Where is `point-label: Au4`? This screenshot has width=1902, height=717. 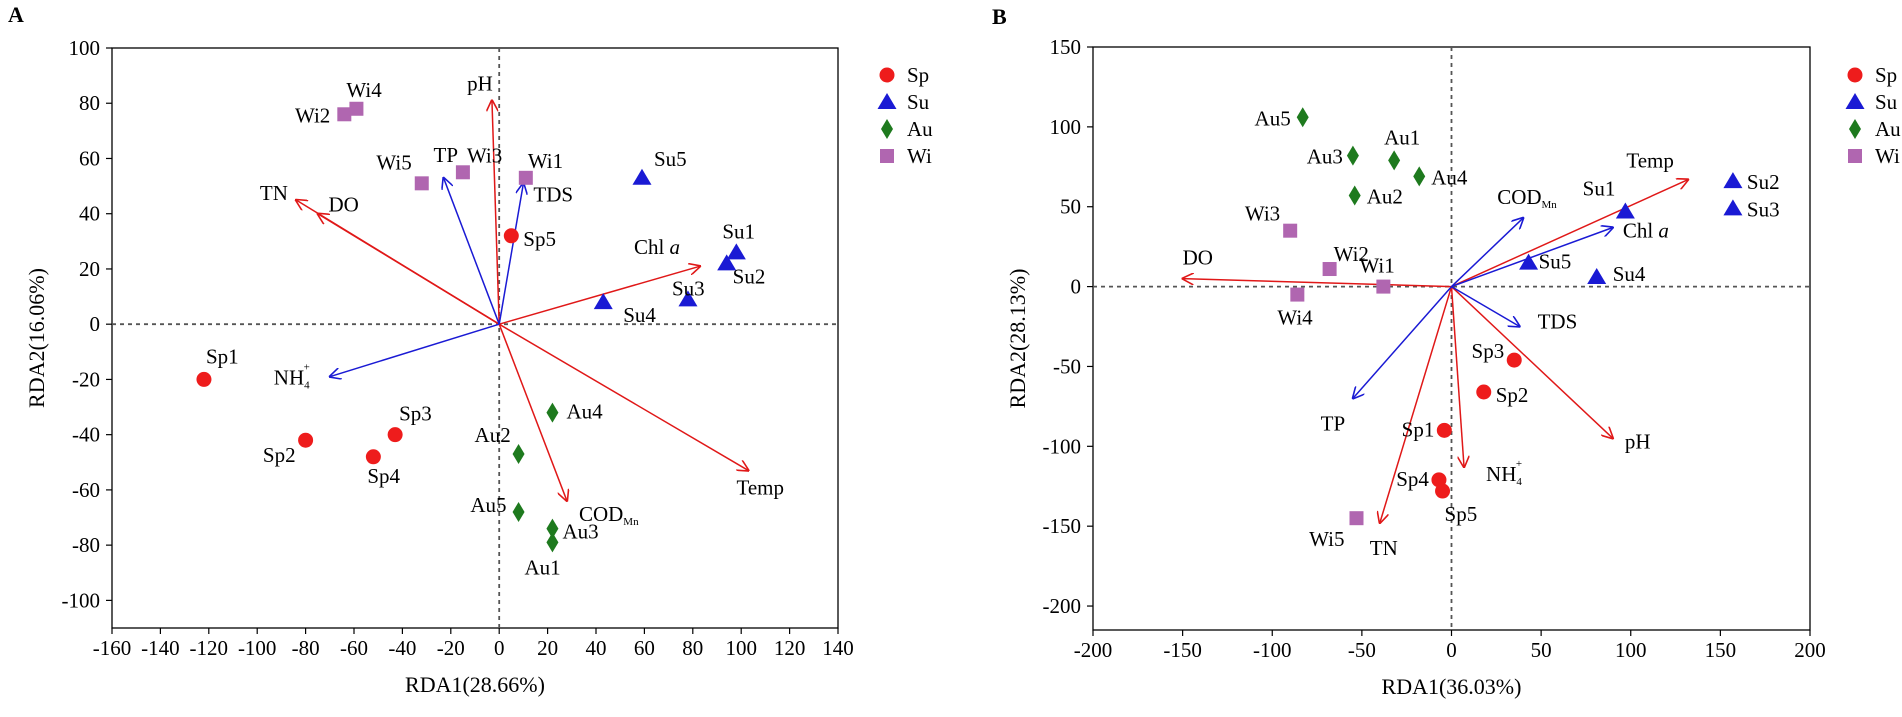
point-label: Au4 is located at coordinates (584, 412).